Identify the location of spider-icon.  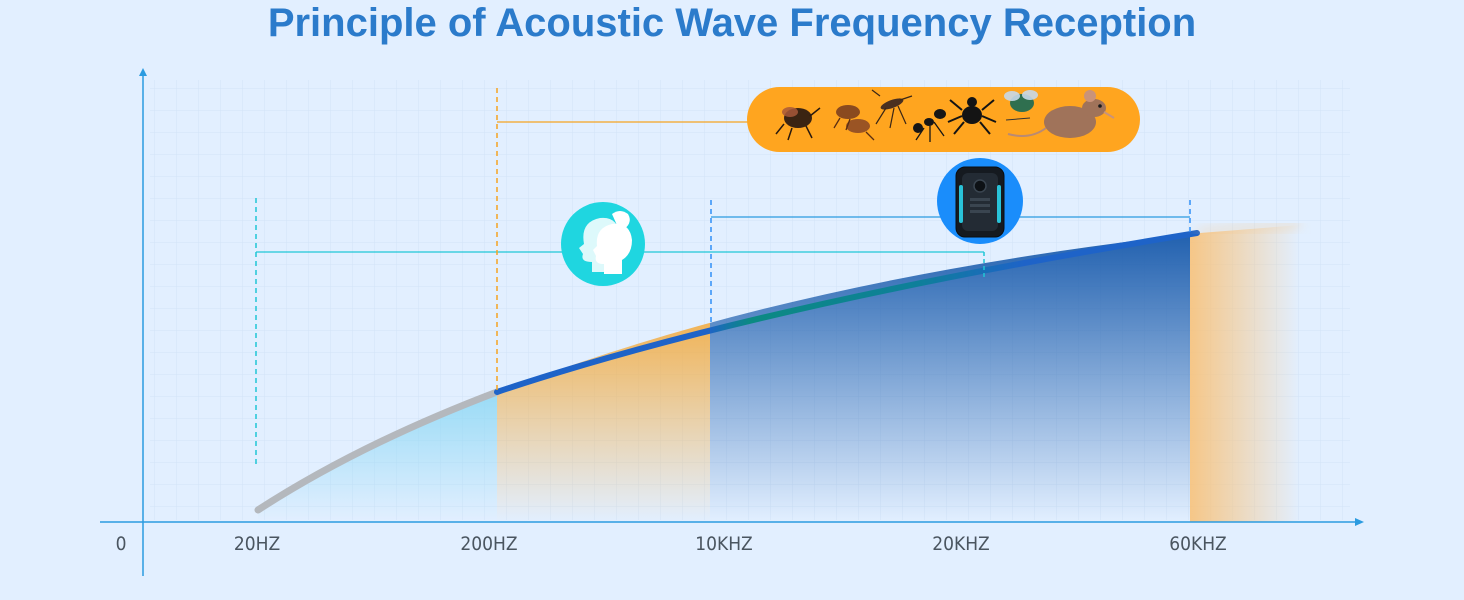
(972, 116).